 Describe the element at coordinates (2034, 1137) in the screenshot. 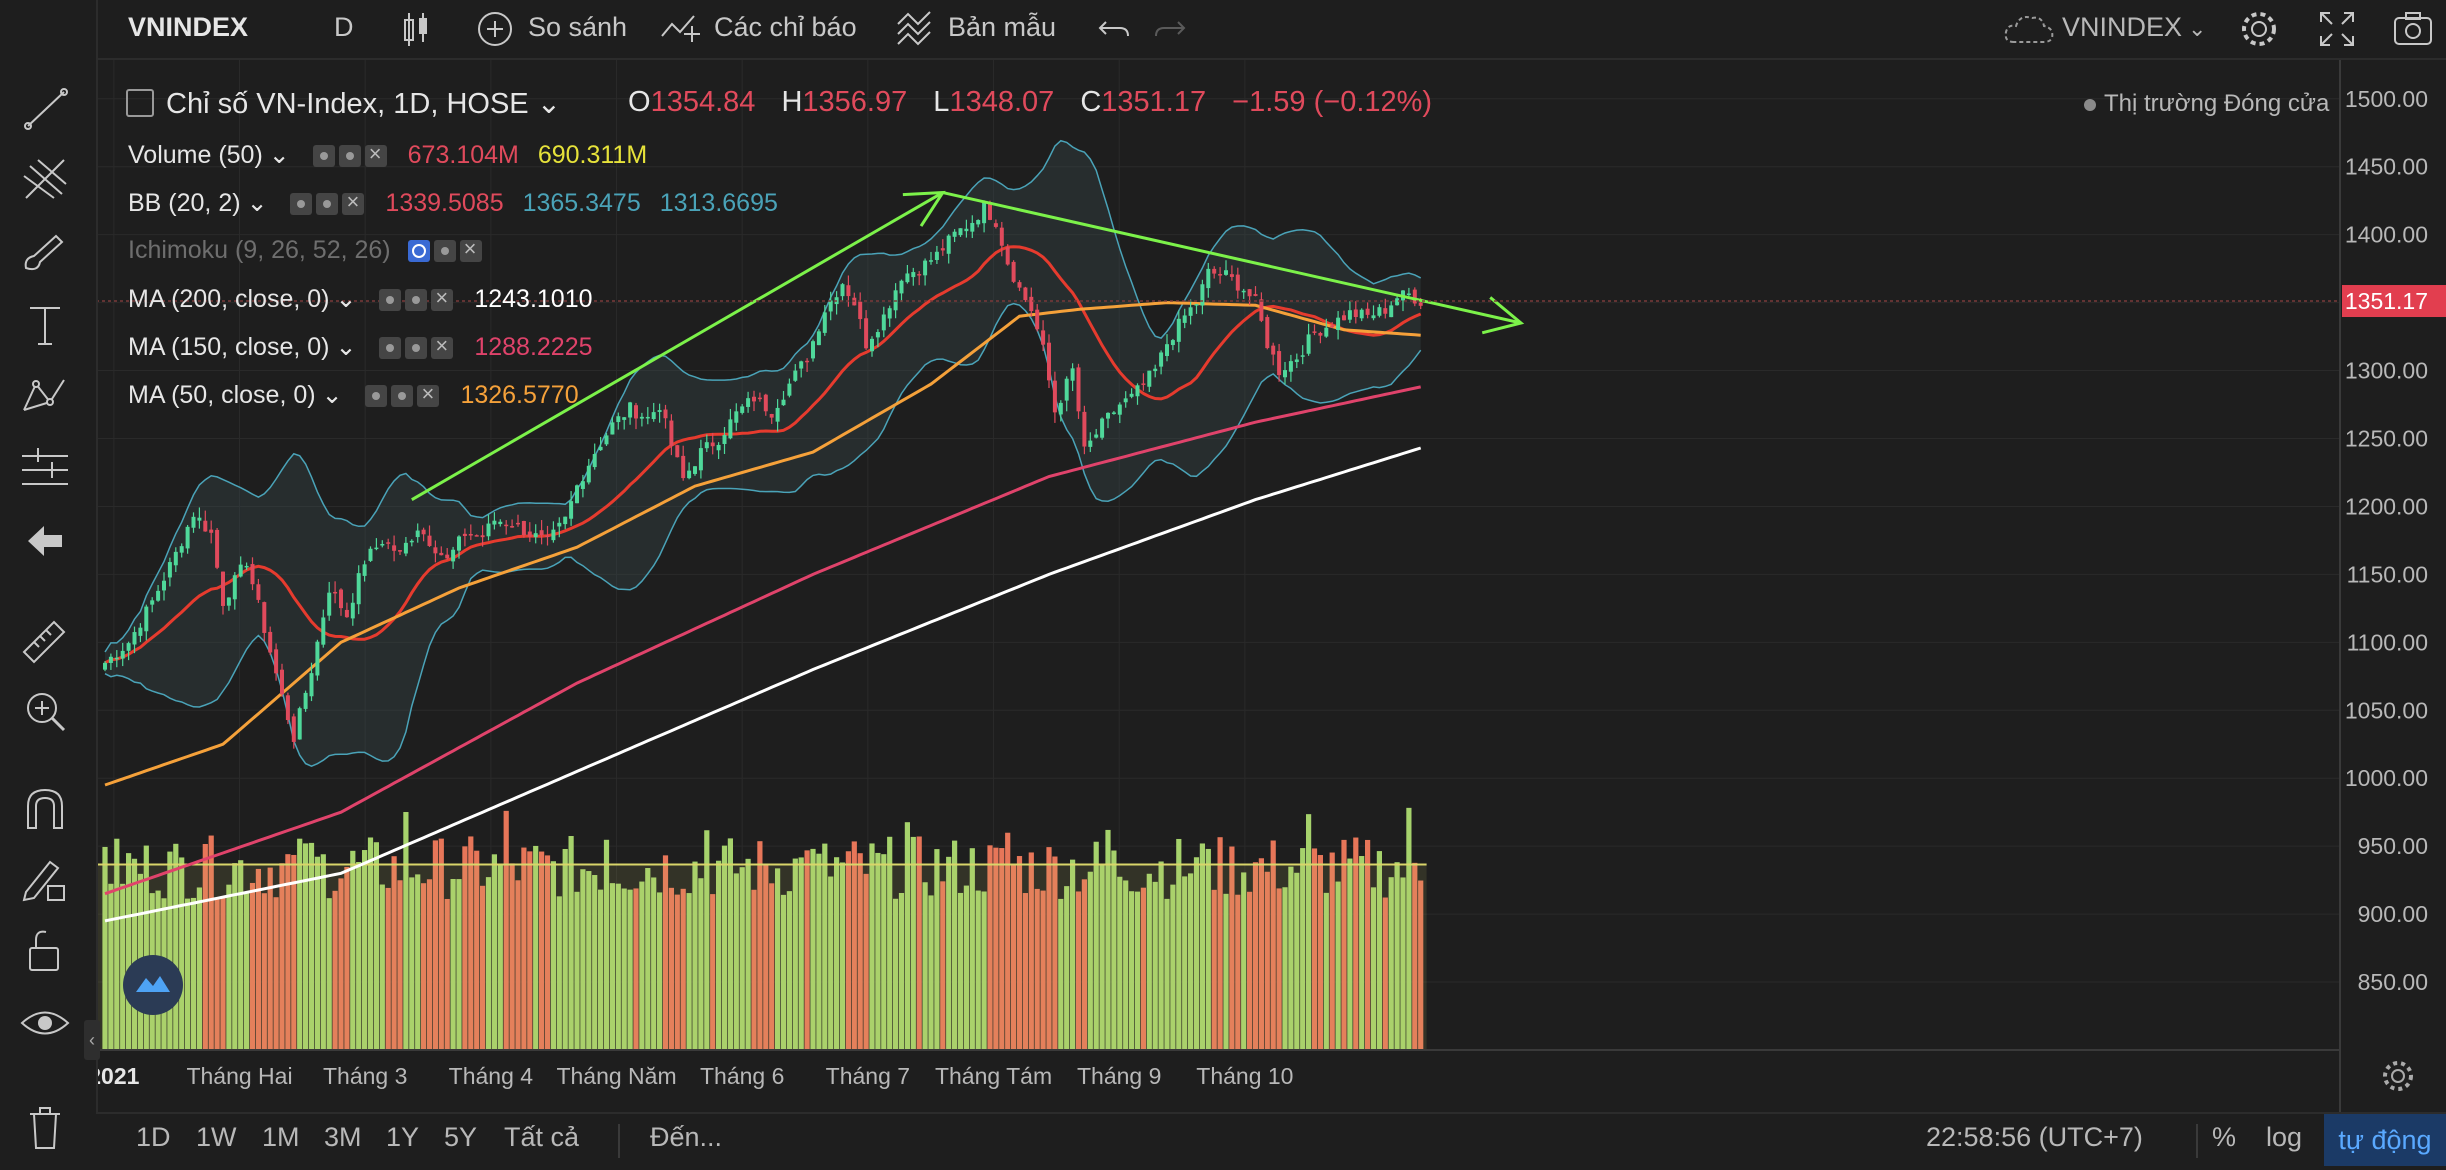

I see `clock: 22:58:56 (UTC+7)` at that location.